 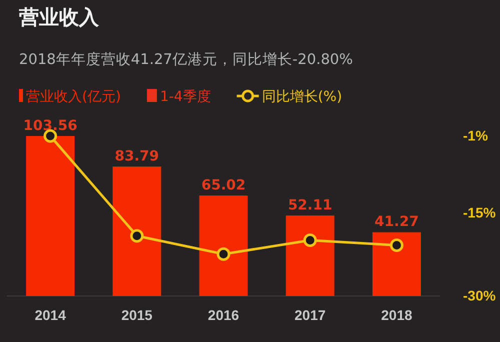 I want to click on legend-label: 1-4季度, so click(x=185, y=97).